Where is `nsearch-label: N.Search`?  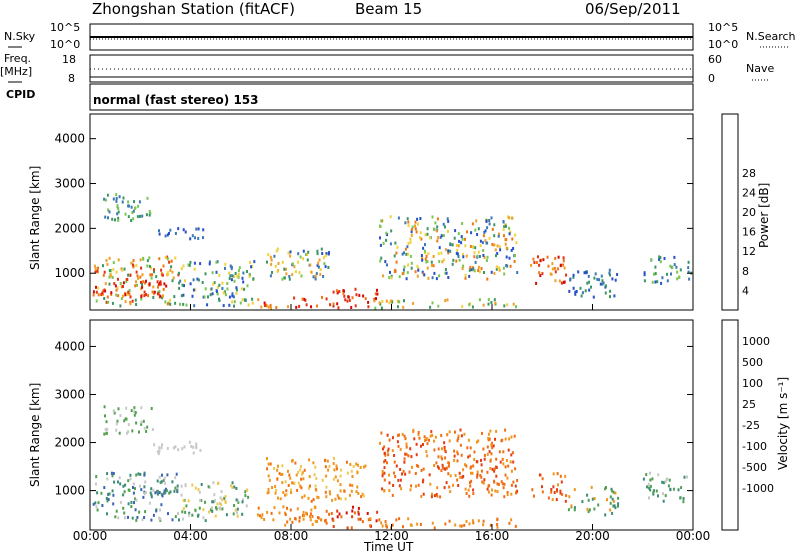 nsearch-label: N.Search is located at coordinates (771, 36).